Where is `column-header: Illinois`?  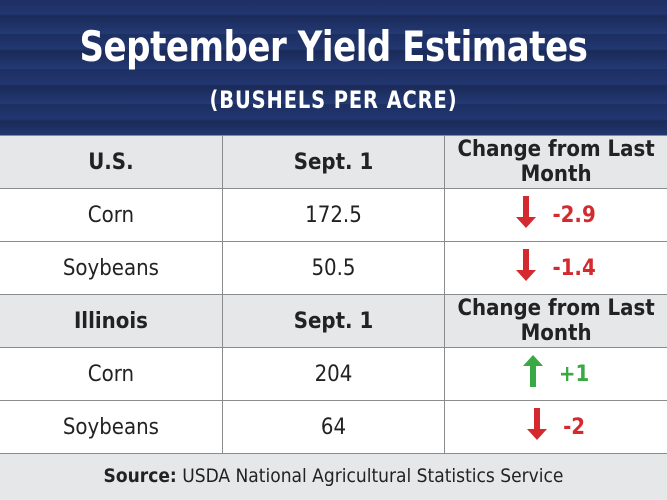 column-header: Illinois is located at coordinates (111, 321).